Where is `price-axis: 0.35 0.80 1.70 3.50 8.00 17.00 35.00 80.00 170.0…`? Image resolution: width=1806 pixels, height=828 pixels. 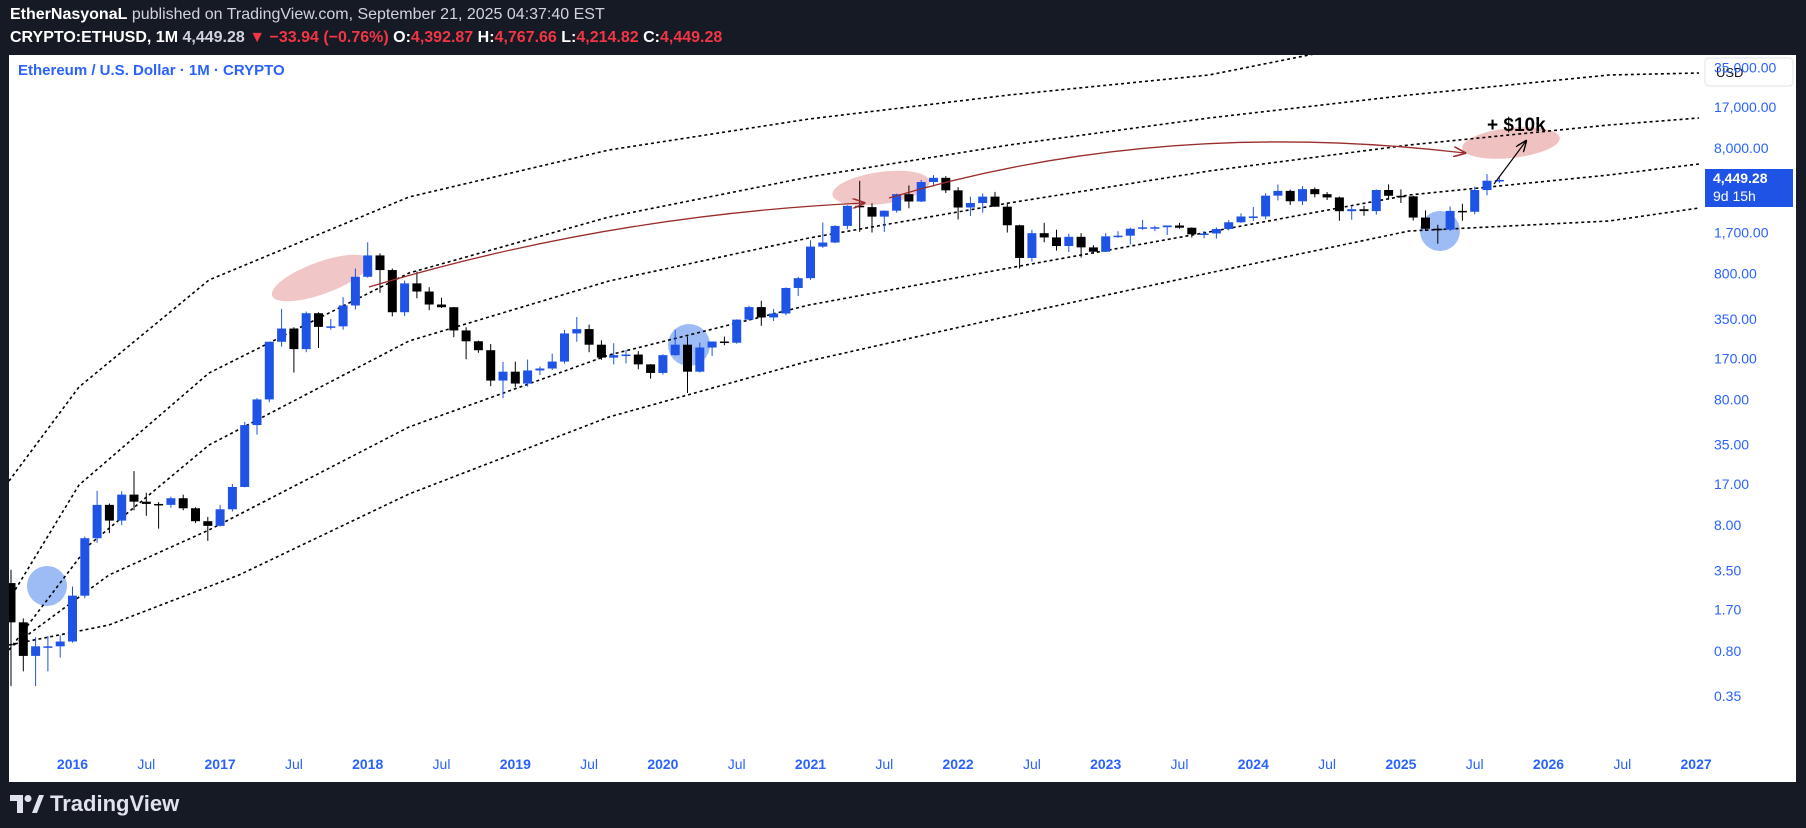 price-axis: 0.35 0.80 1.70 3.50 8.00 17.00 35.00 80.00 170.0… is located at coordinates (1745, 381).